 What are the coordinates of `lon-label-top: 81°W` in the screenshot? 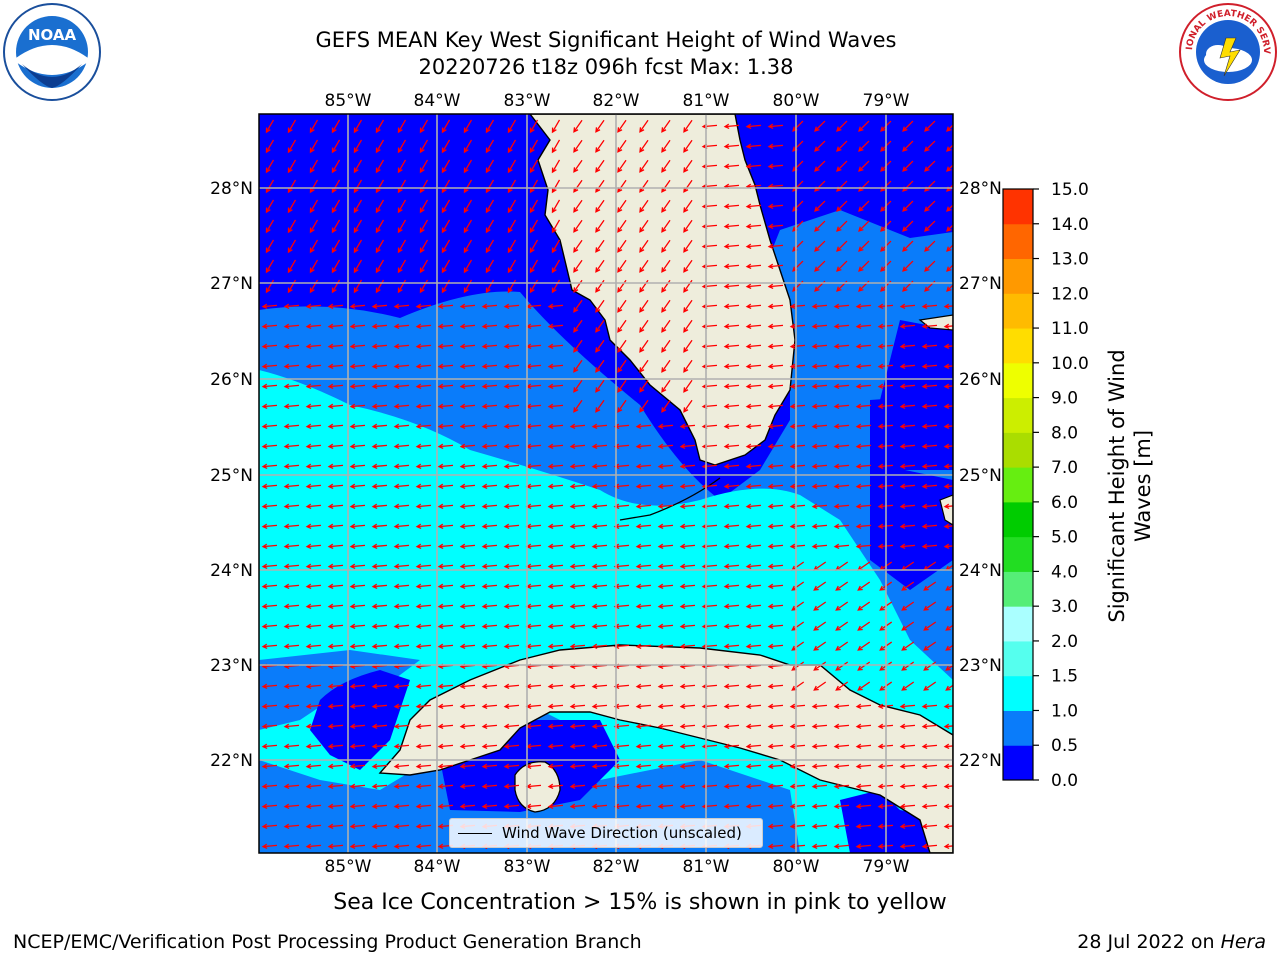 It's located at (706, 101).